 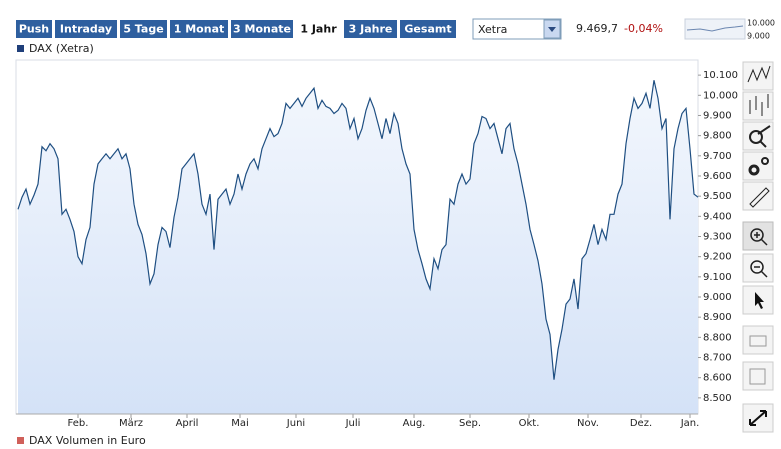 I want to click on y-tick-label: 9.500, so click(x=717, y=196).